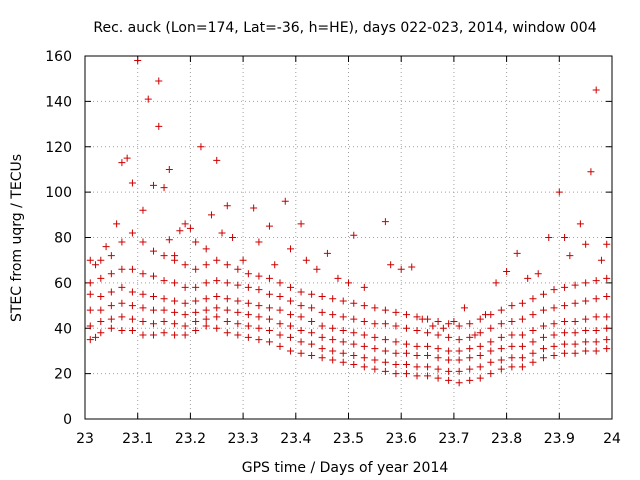  I want to click on y-tick-label: 120, so click(58, 148).